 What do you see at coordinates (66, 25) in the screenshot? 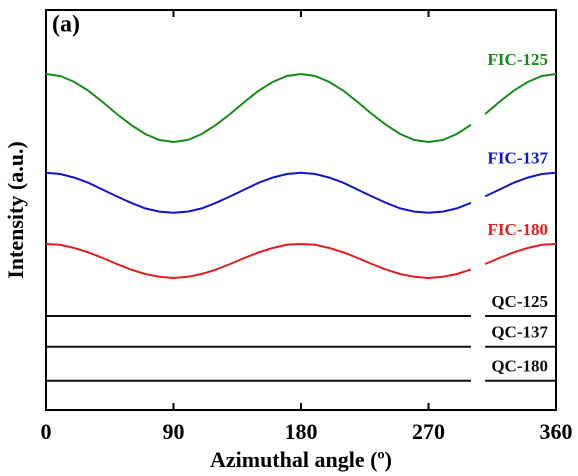
I see `panel-label: (a)` at bounding box center [66, 25].